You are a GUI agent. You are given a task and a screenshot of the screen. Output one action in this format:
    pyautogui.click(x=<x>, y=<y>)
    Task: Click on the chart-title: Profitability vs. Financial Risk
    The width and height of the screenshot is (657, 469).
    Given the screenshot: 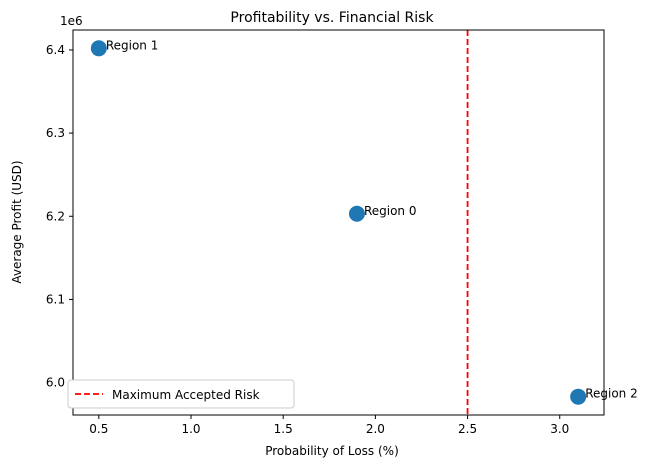 What is the action you would take?
    pyautogui.click(x=332, y=18)
    